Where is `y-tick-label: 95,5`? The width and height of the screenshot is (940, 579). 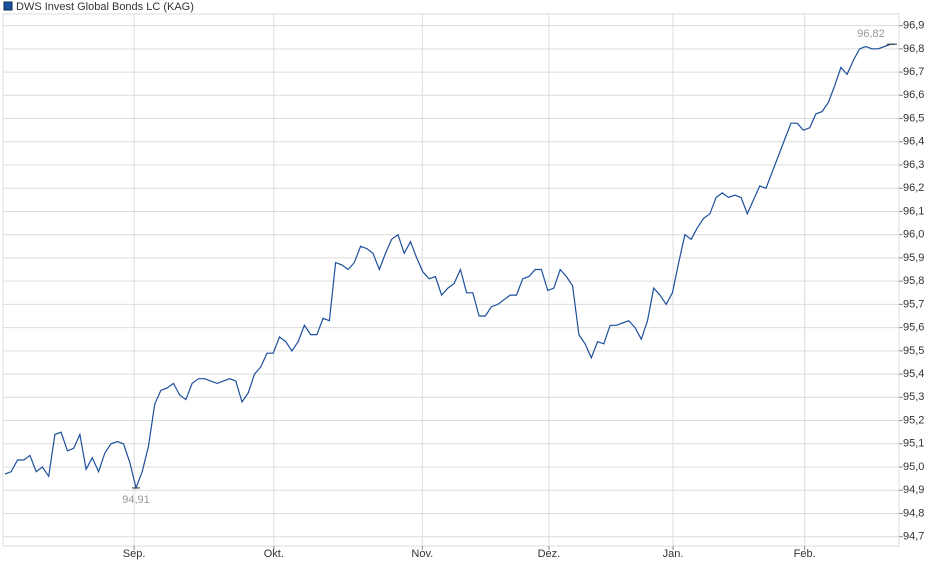 y-tick-label: 95,5 is located at coordinates (913, 351).